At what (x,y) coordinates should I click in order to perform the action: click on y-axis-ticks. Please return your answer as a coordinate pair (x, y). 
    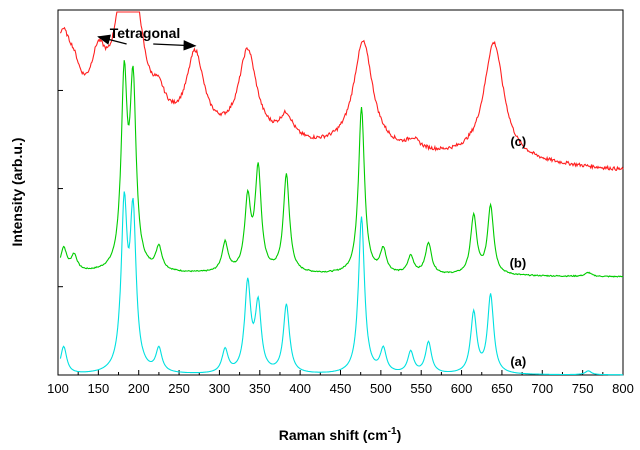
    Looking at the image, I should click on (60, 188).